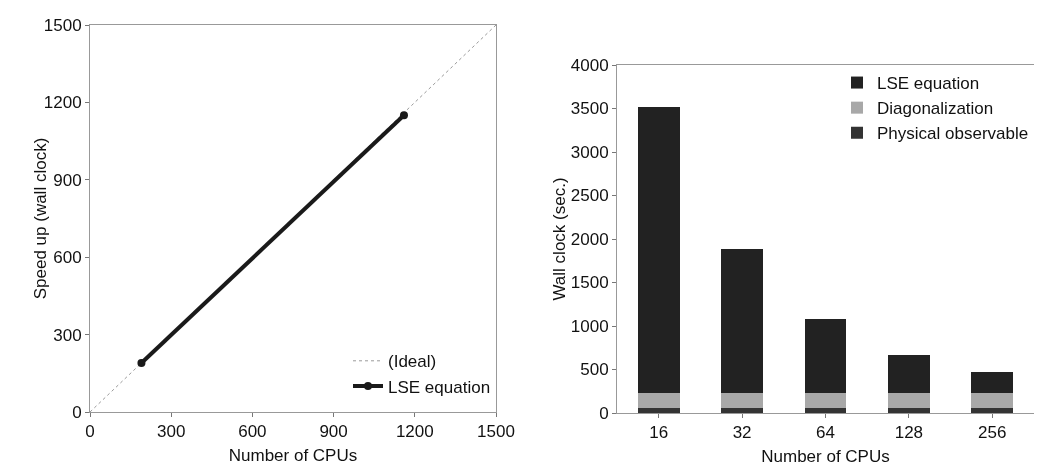 This screenshot has height=473, width=1054. I want to click on y-tick-label: 2500, so click(589, 196).